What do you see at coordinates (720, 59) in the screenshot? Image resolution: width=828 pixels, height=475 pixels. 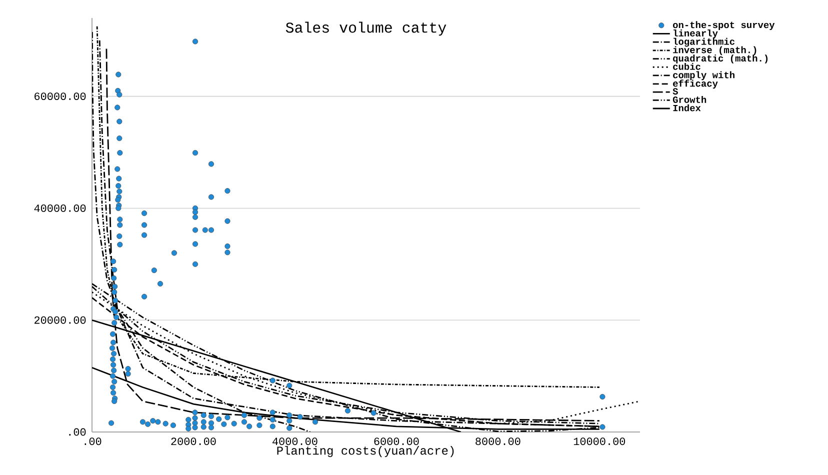 I see `legend-label: quadratic (math.)` at bounding box center [720, 59].